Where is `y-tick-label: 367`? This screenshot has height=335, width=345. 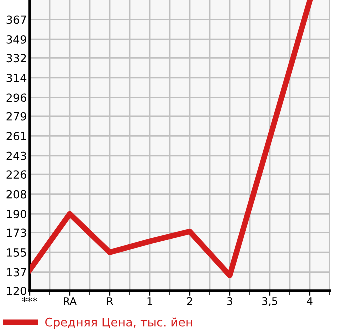 y-tick-label: 367 is located at coordinates (16, 20).